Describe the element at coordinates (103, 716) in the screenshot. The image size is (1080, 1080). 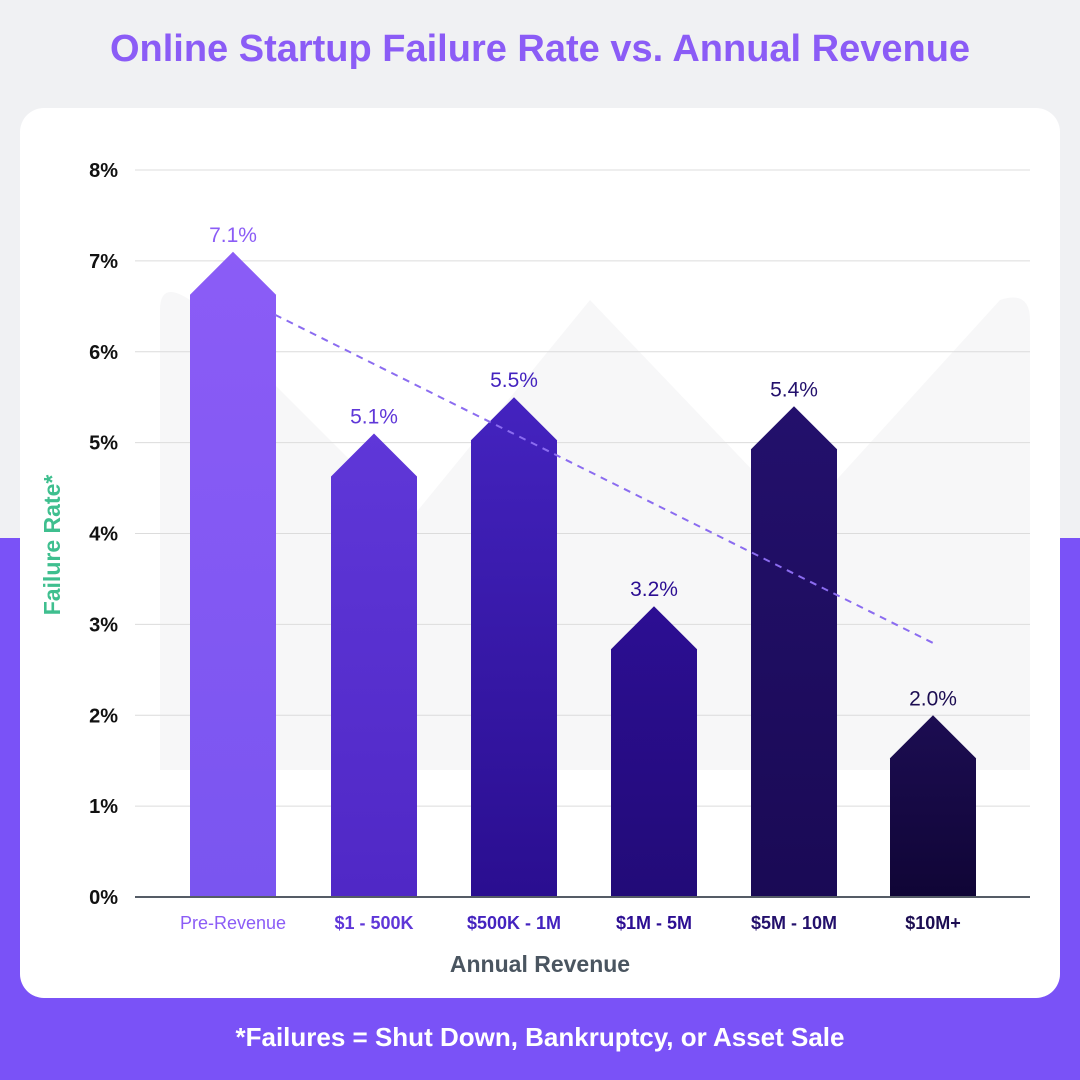
I see `y-tick-label: 2%` at that location.